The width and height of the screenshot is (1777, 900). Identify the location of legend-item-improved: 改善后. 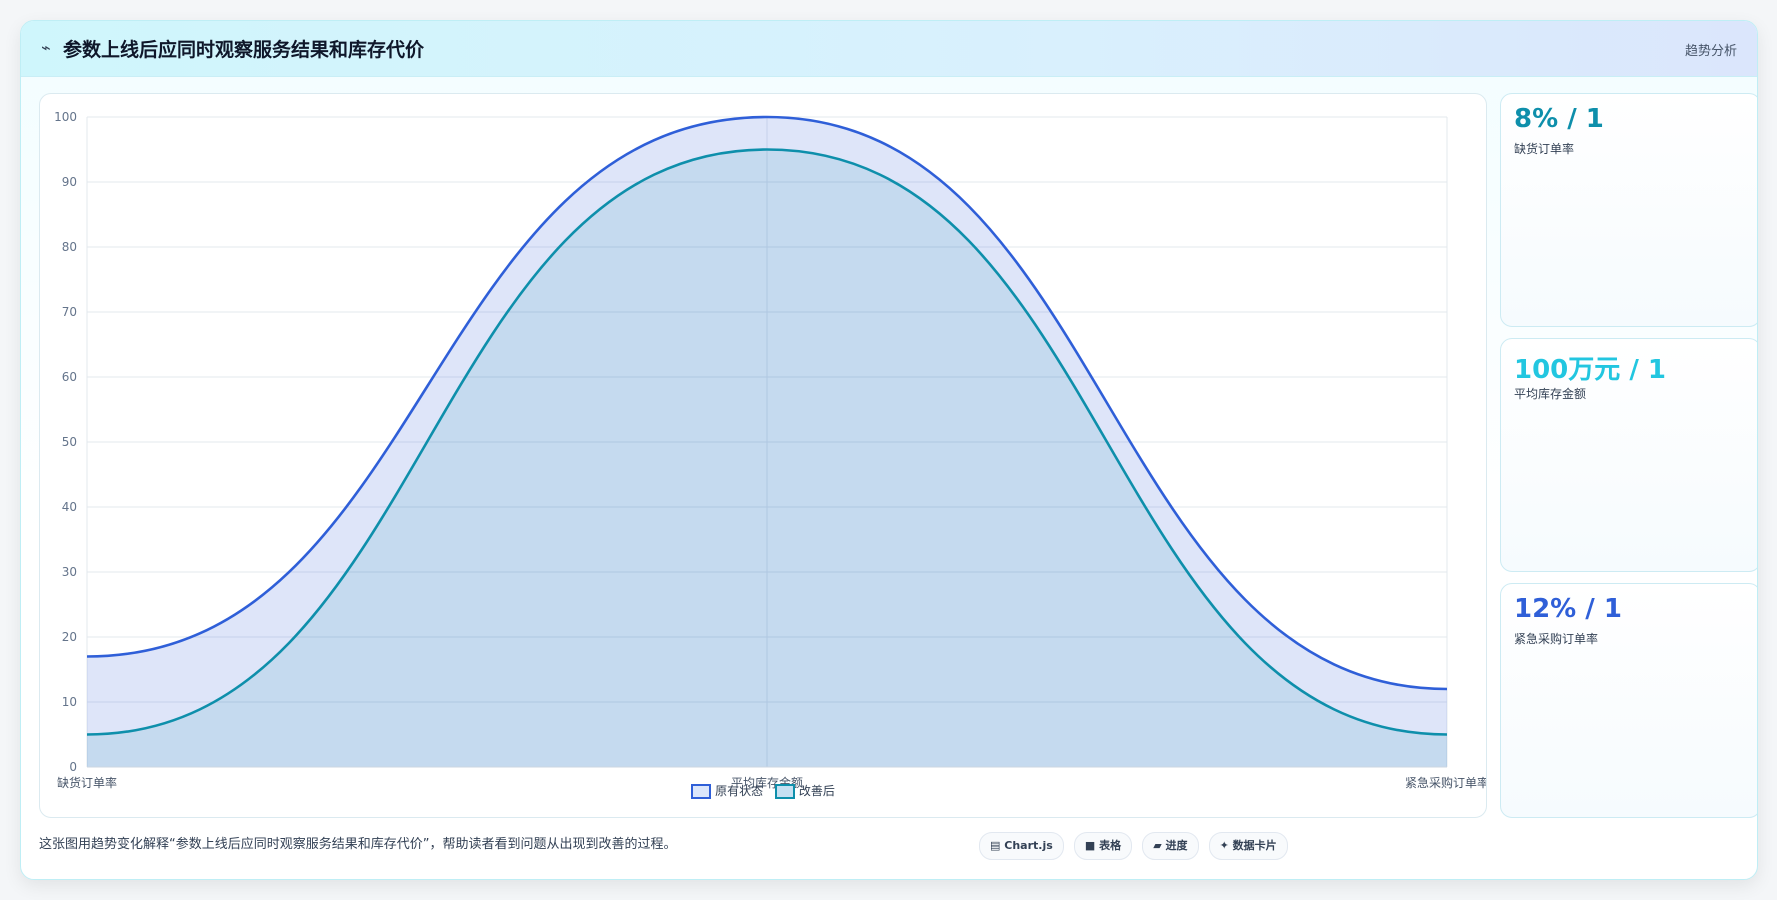
(804, 790).